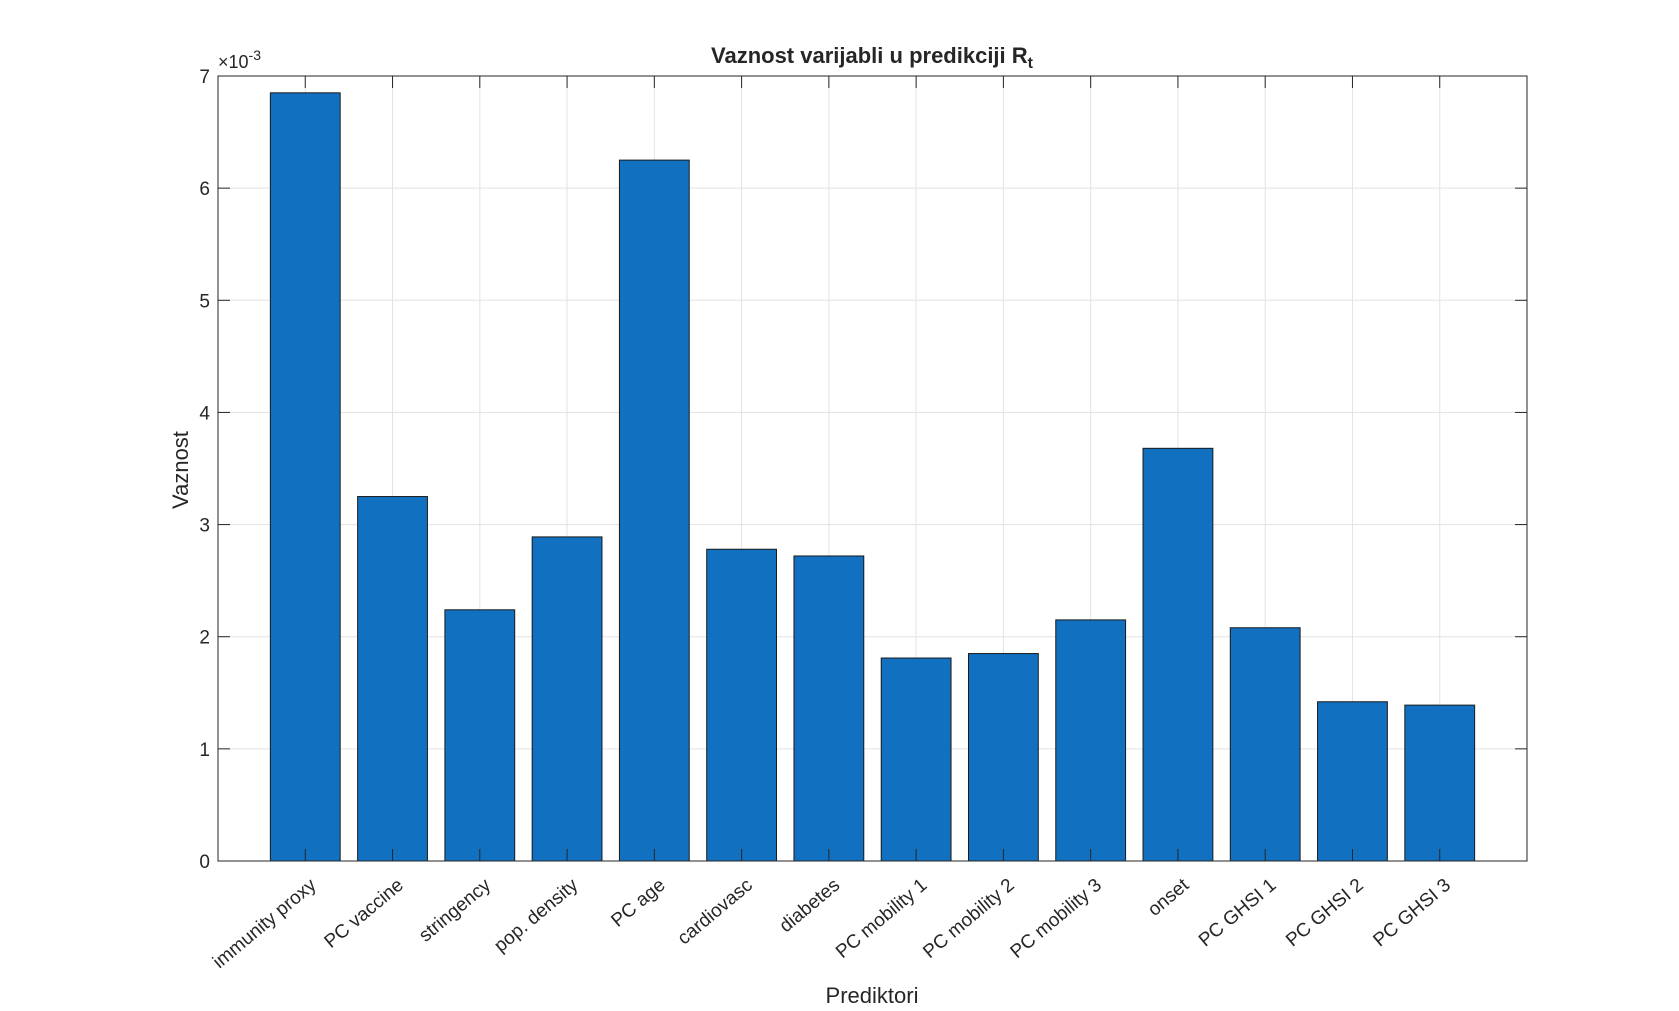 The width and height of the screenshot is (1679, 1011). I want to click on y-axis-exponent: ×10⁻³, so click(239, 59).